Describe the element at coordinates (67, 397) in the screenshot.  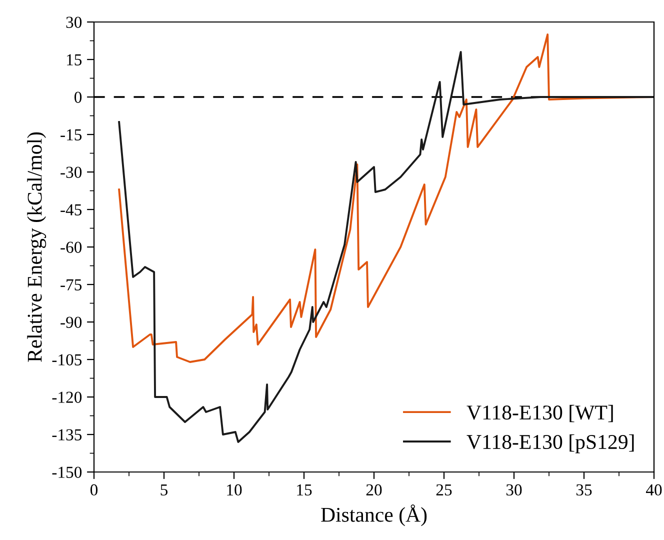
I see `y-tick-label: -120` at that location.